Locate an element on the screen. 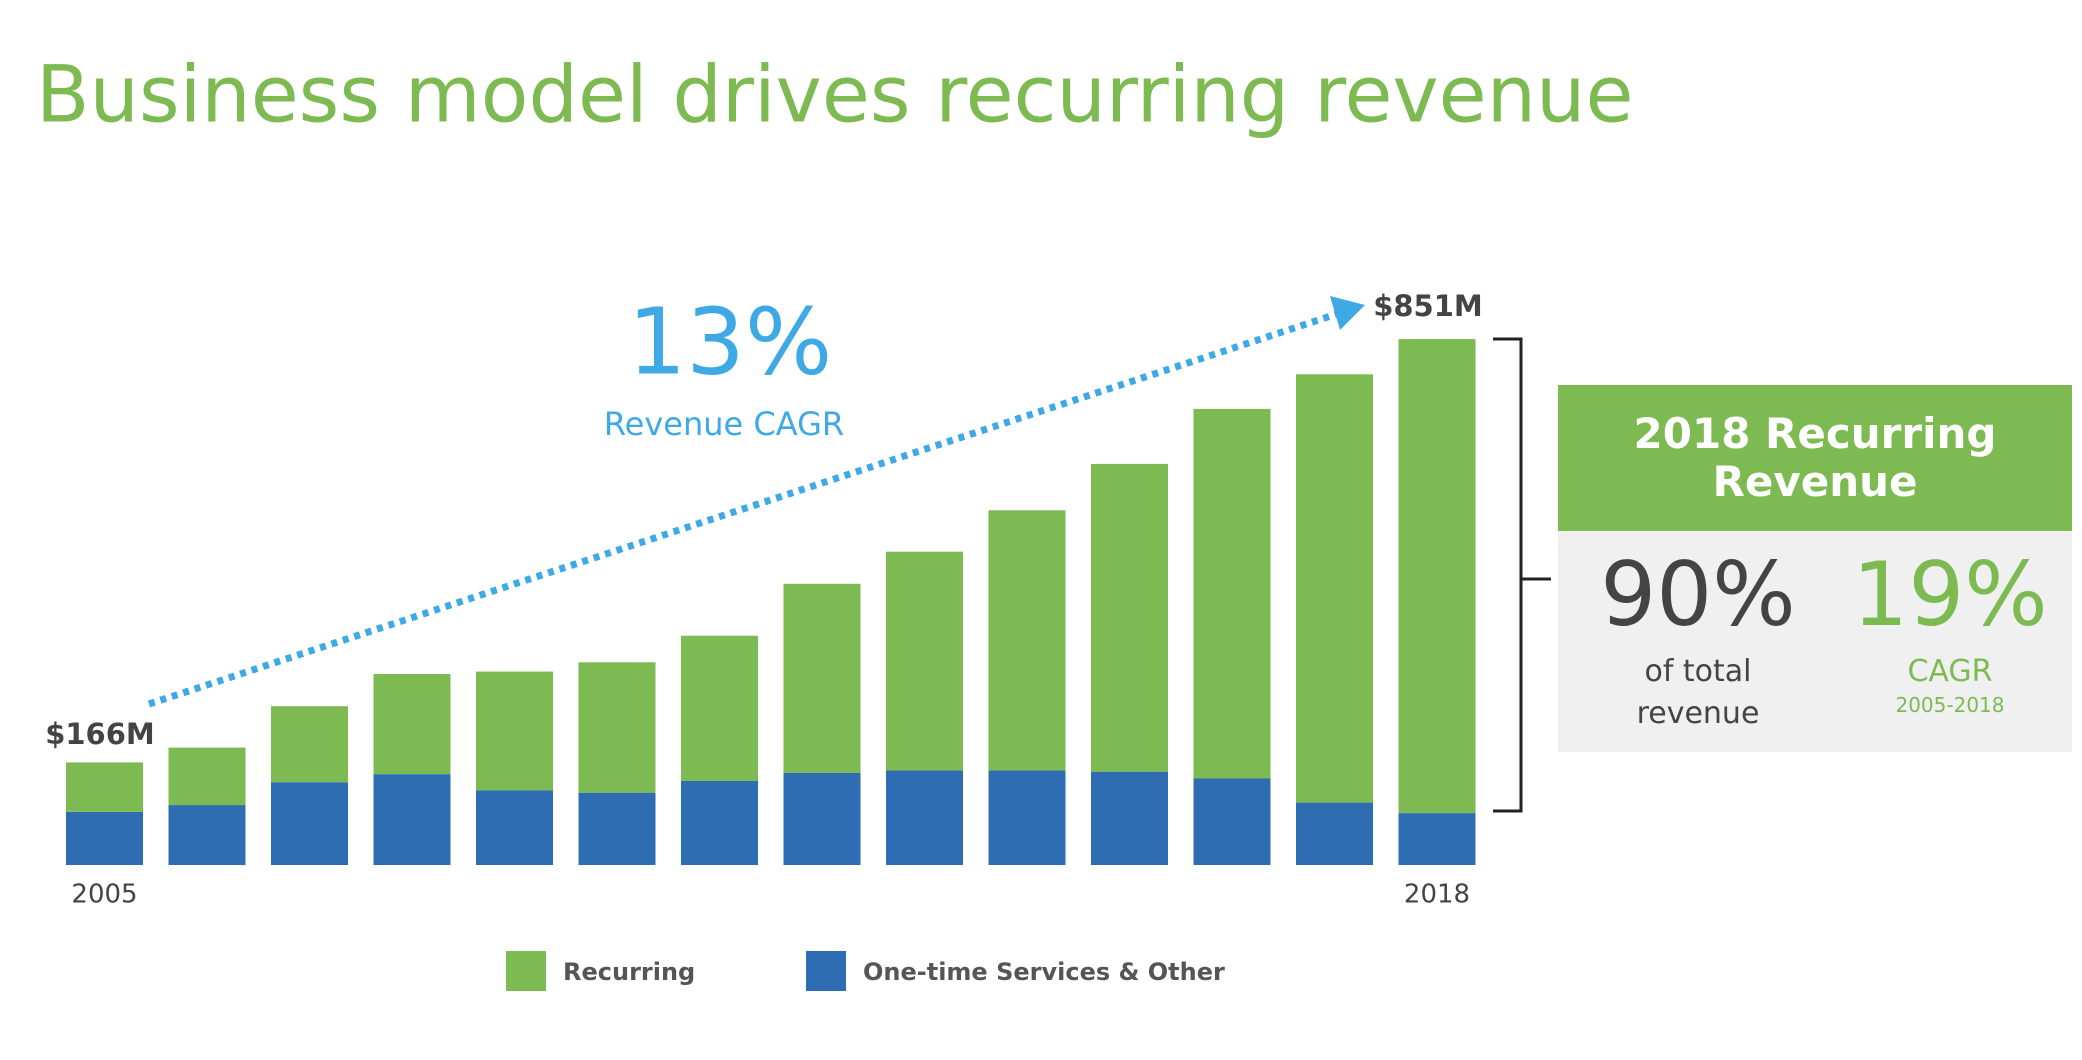  callout-header: 2018 Recurring Revenue is located at coordinates (1815, 458).